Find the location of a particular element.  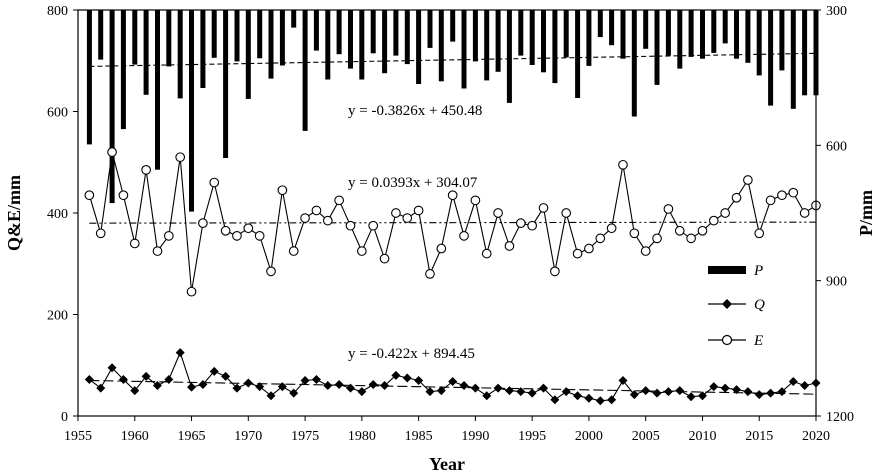

e-point-1977 is located at coordinates (327, 220).